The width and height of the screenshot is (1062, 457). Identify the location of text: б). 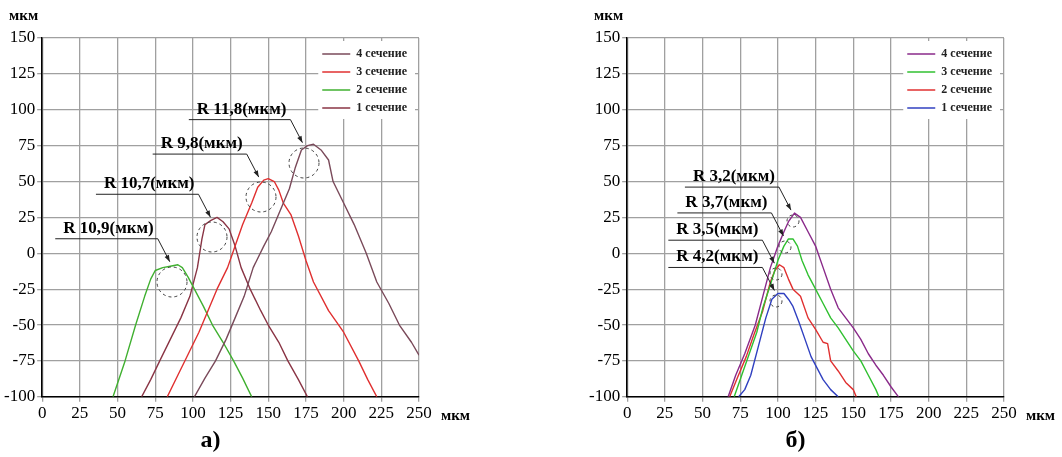
(795, 438).